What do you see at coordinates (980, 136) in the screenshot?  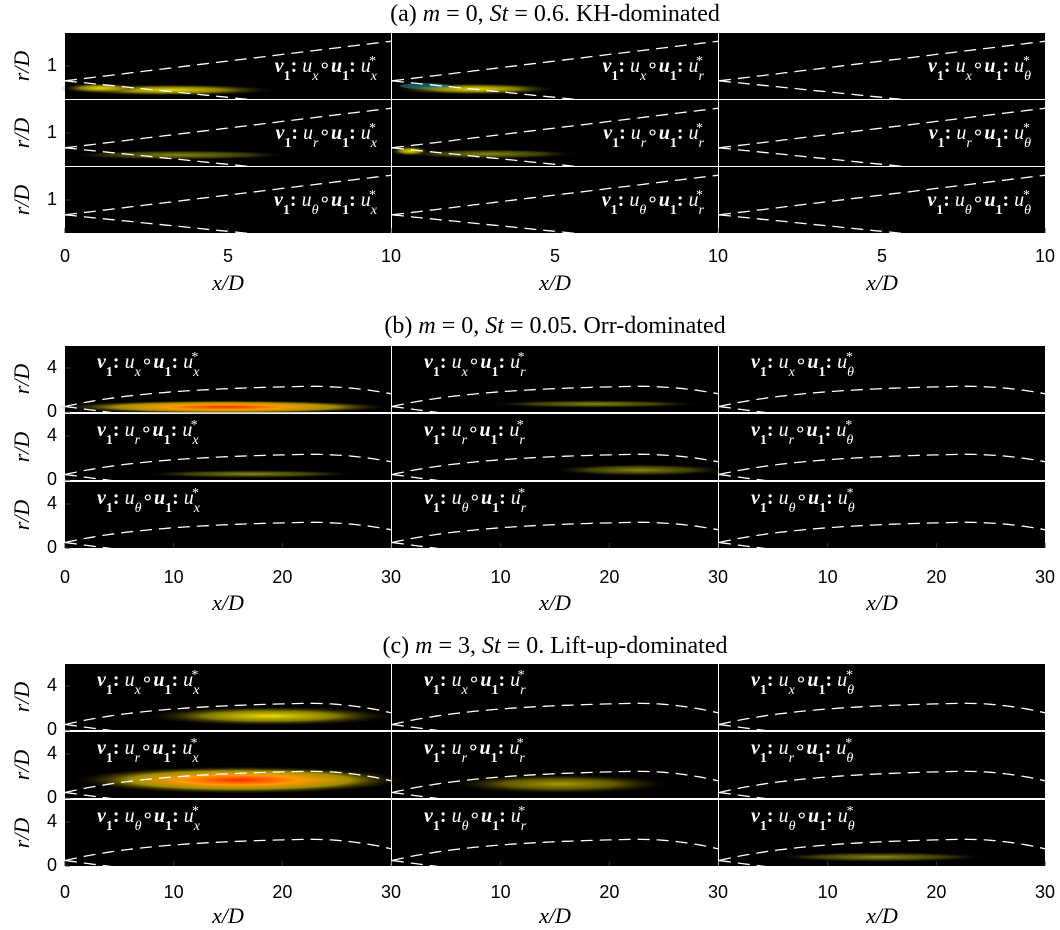 I see `subplot-label: v1: ur∘u1: uθ*` at bounding box center [980, 136].